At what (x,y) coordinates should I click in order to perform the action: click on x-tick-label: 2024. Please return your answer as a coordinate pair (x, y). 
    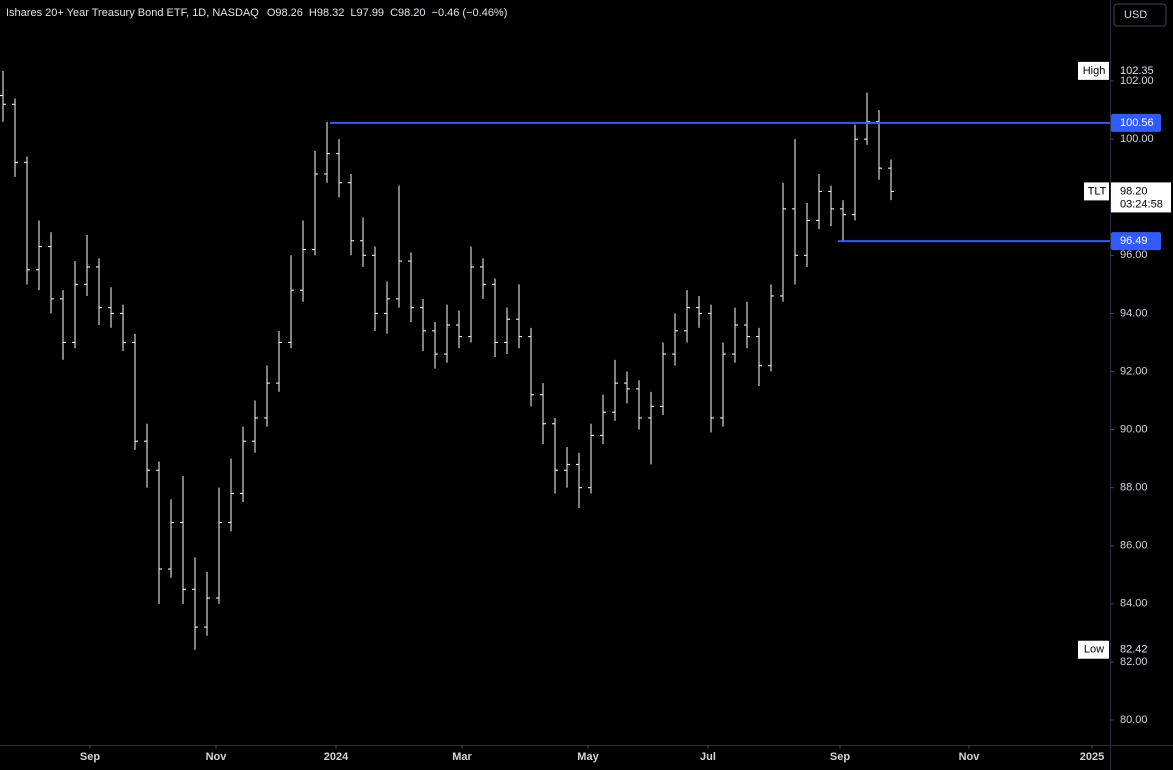
    Looking at the image, I should click on (336, 757).